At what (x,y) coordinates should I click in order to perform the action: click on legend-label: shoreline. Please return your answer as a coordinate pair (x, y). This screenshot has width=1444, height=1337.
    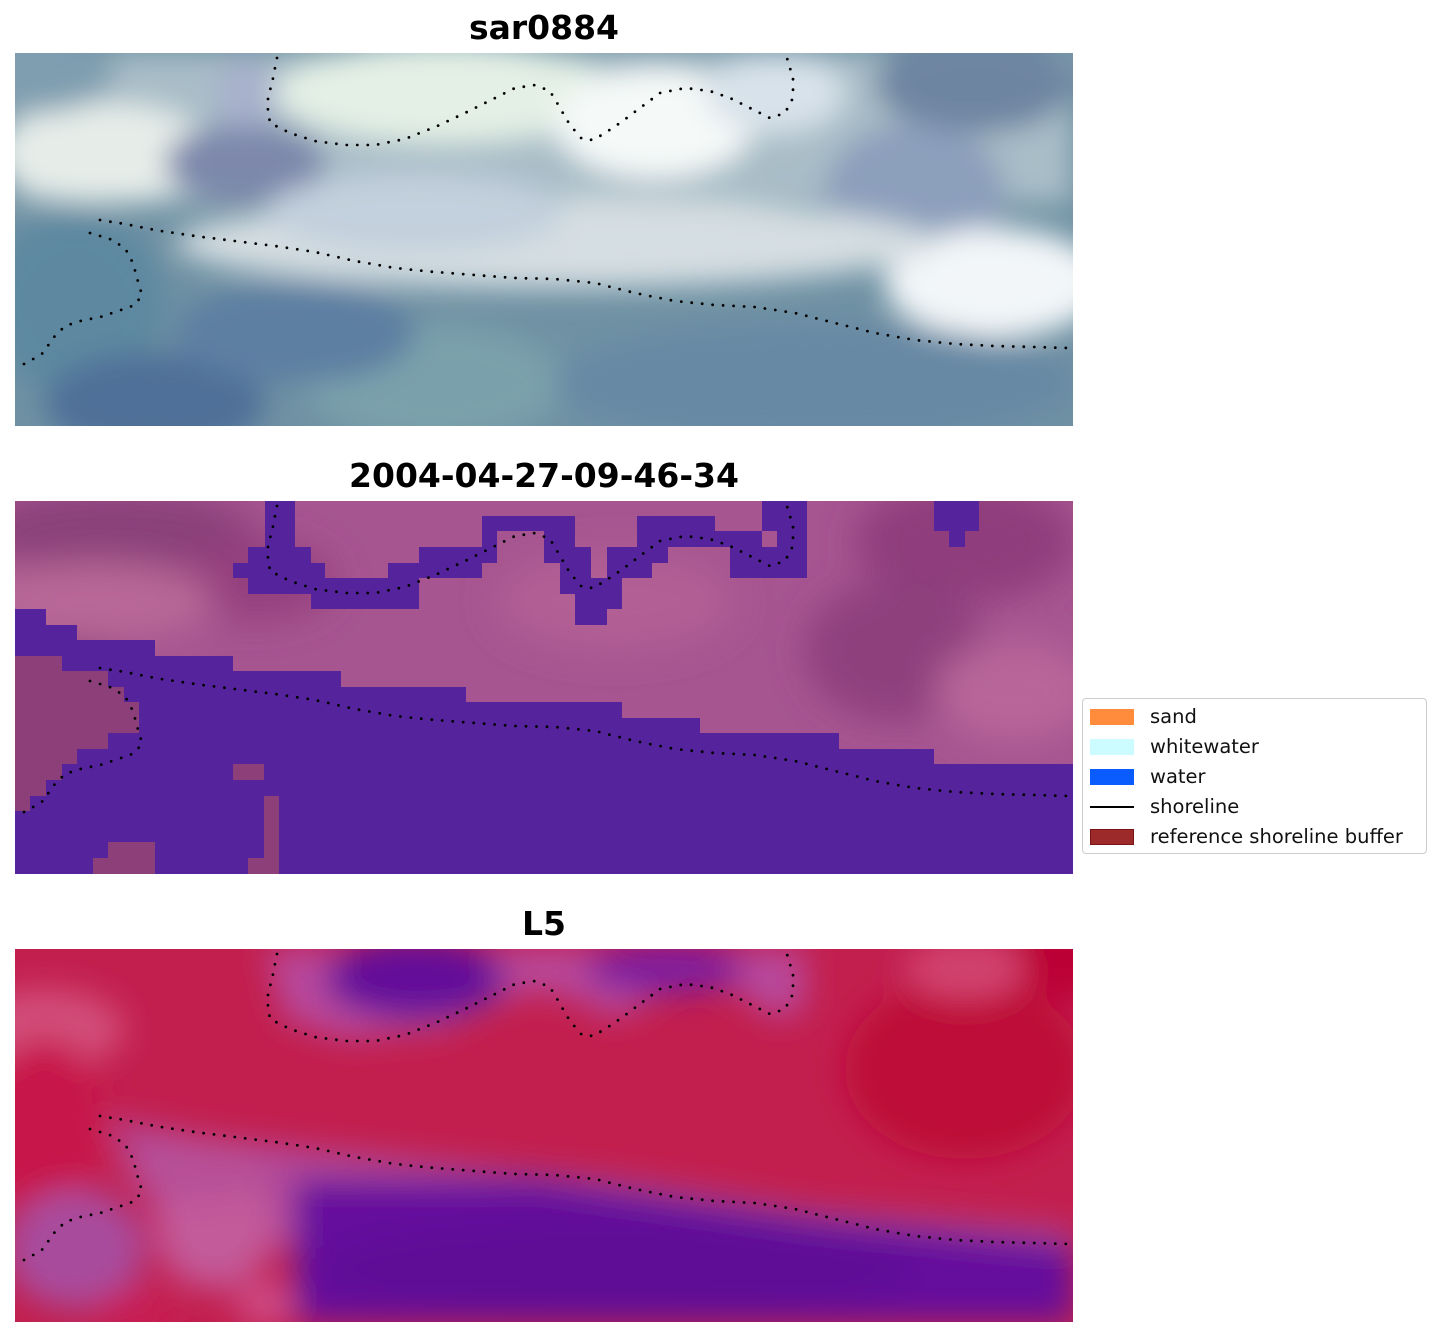
    Looking at the image, I should click on (1195, 806).